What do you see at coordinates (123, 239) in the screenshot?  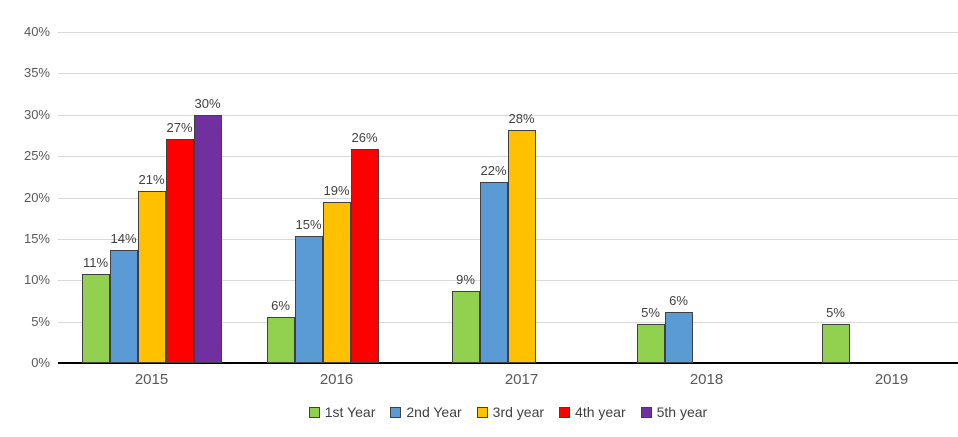 I see `bar-value-label: 14%` at bounding box center [123, 239].